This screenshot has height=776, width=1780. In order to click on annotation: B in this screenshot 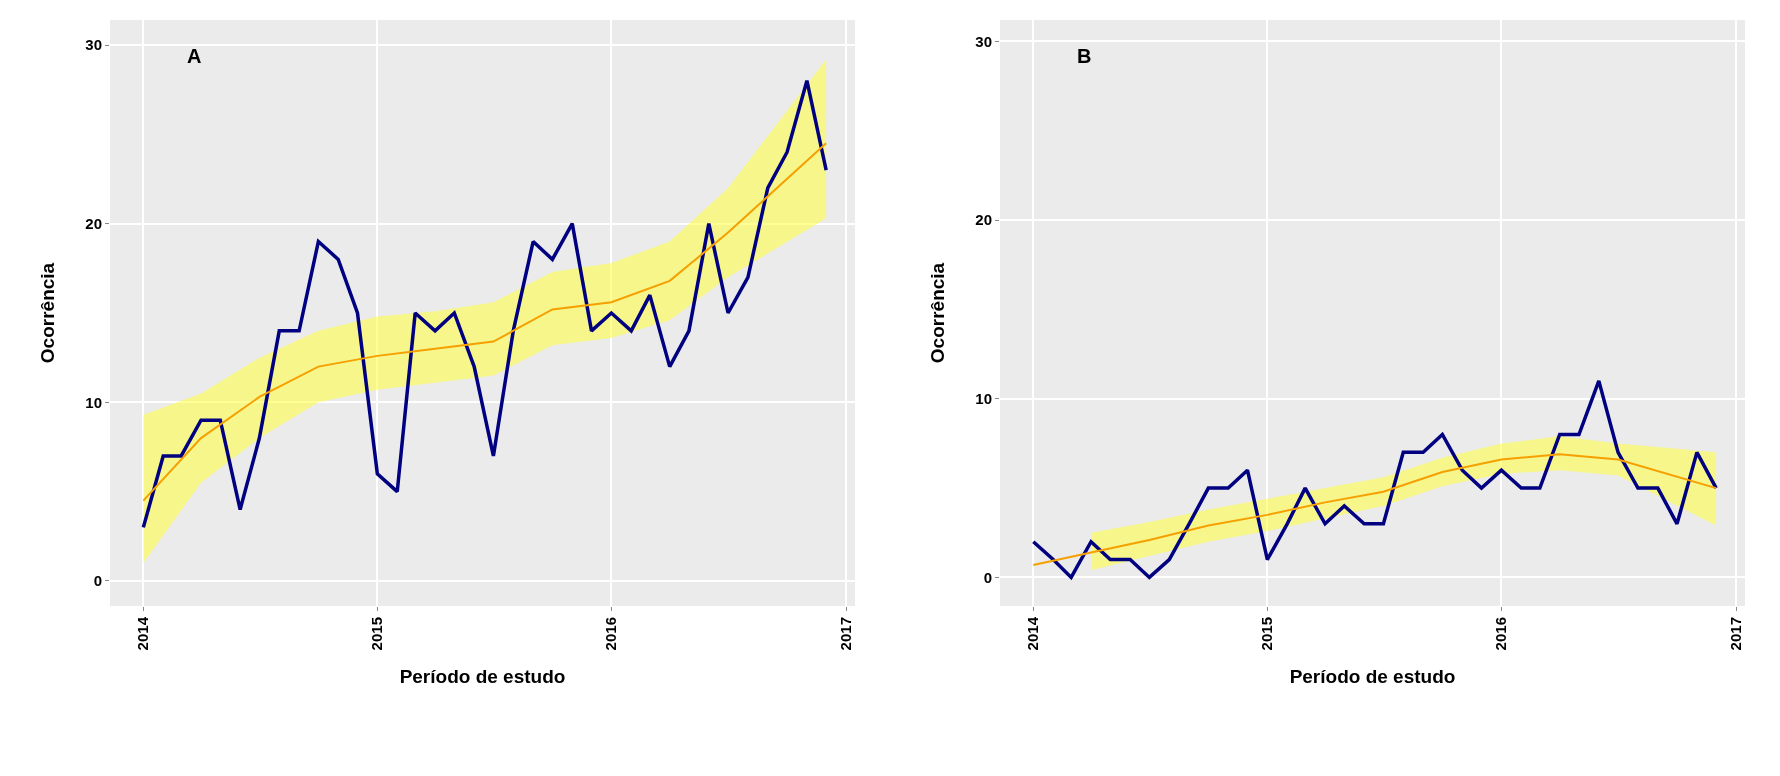, I will do `click(1084, 56)`.